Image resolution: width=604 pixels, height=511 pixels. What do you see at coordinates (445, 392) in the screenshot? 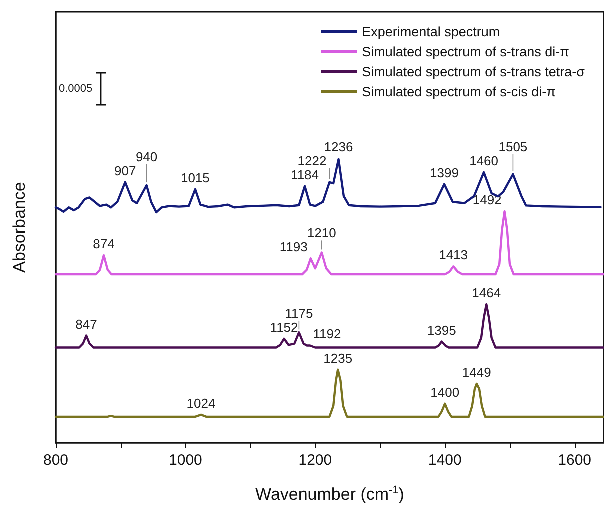
I see `annotation: 1400` at bounding box center [445, 392].